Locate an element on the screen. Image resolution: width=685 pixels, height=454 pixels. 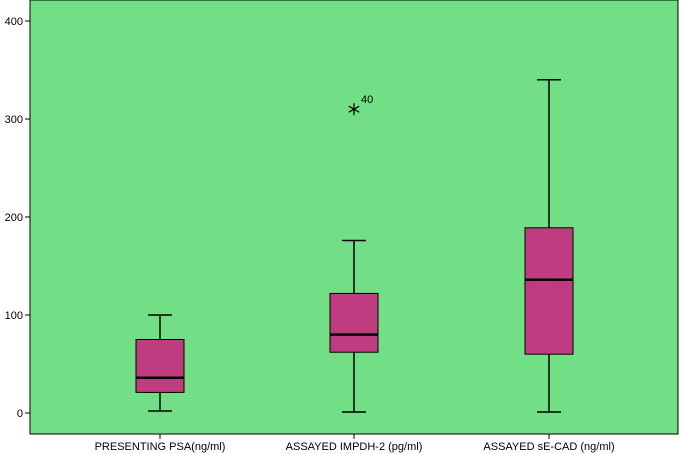
box-group: 40 is located at coordinates (354, 253).